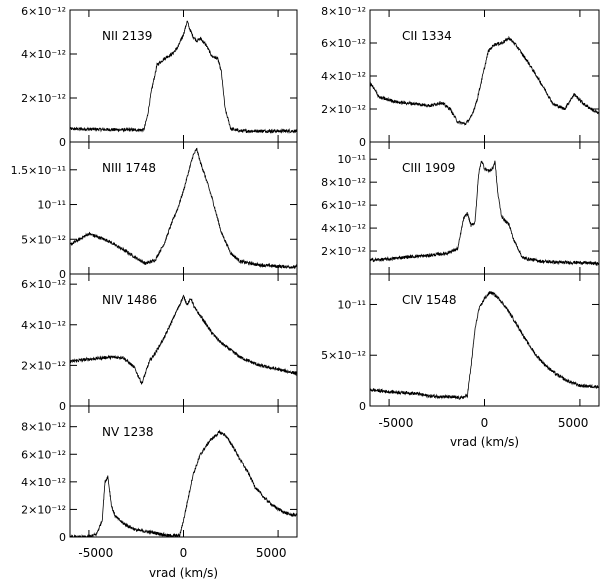  I want to click on panel-0: 0 2×10⁻¹² 4×10⁻¹² 6×10⁻¹² NII 2139, so click(159, 77).